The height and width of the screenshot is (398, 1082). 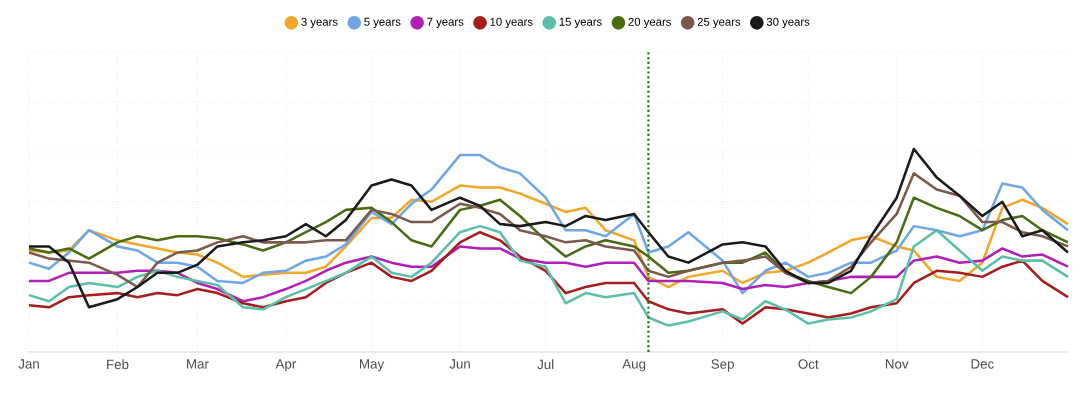 What do you see at coordinates (28, 364) in the screenshot?
I see `x-tick-label: Jan` at bounding box center [28, 364].